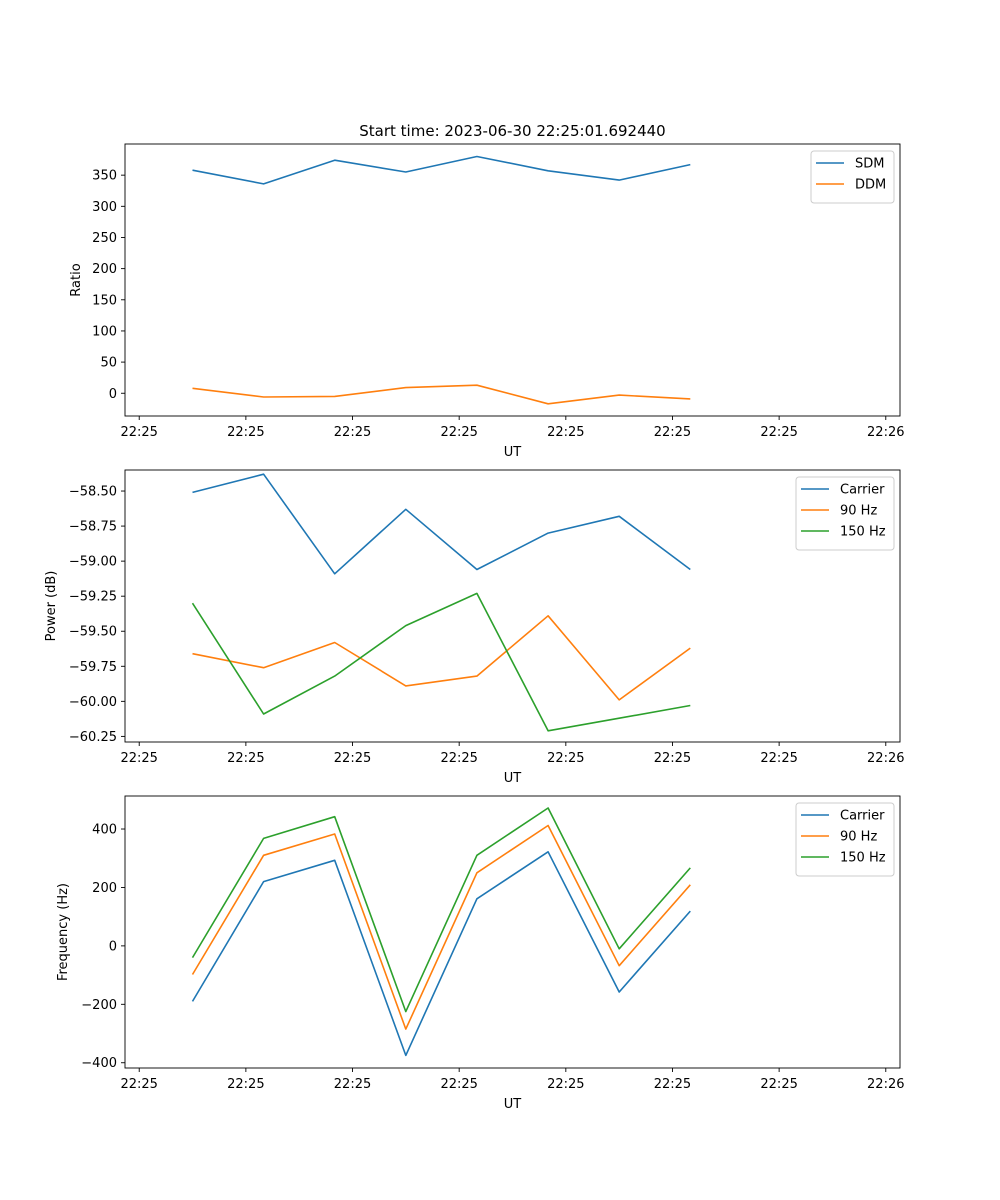  Describe the element at coordinates (458, 758) in the screenshot. I see `x-tick-label-2-4: 22:25` at that location.